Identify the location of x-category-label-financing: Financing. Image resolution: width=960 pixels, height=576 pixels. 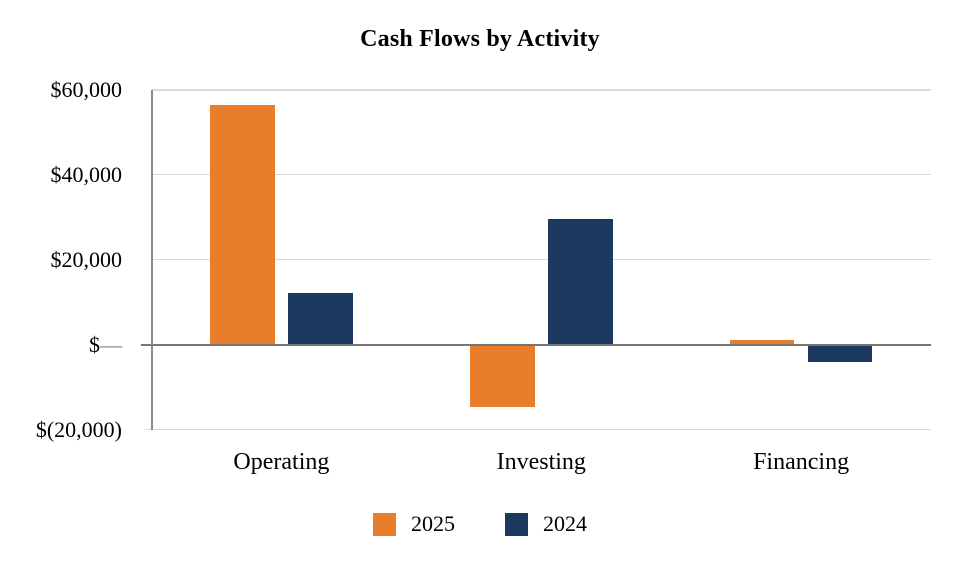
(801, 462).